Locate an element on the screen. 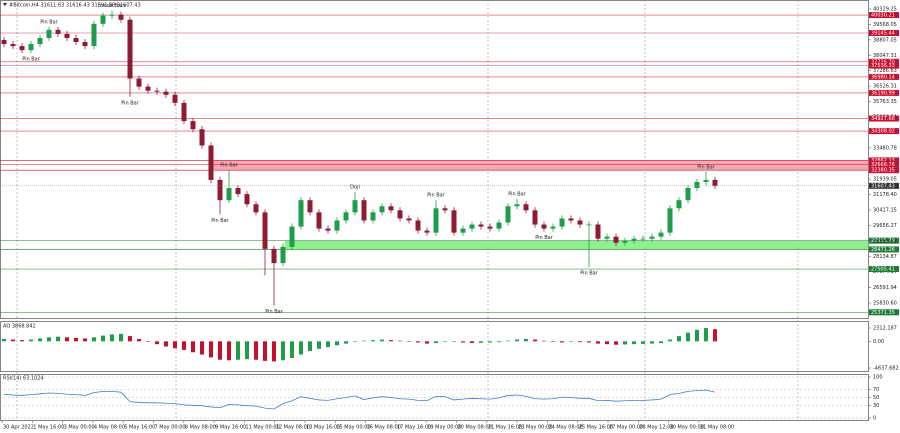 Image resolution: width=900 pixels, height=433 pixels. x-tick-label: 17 May 16:00 is located at coordinates (414, 428).